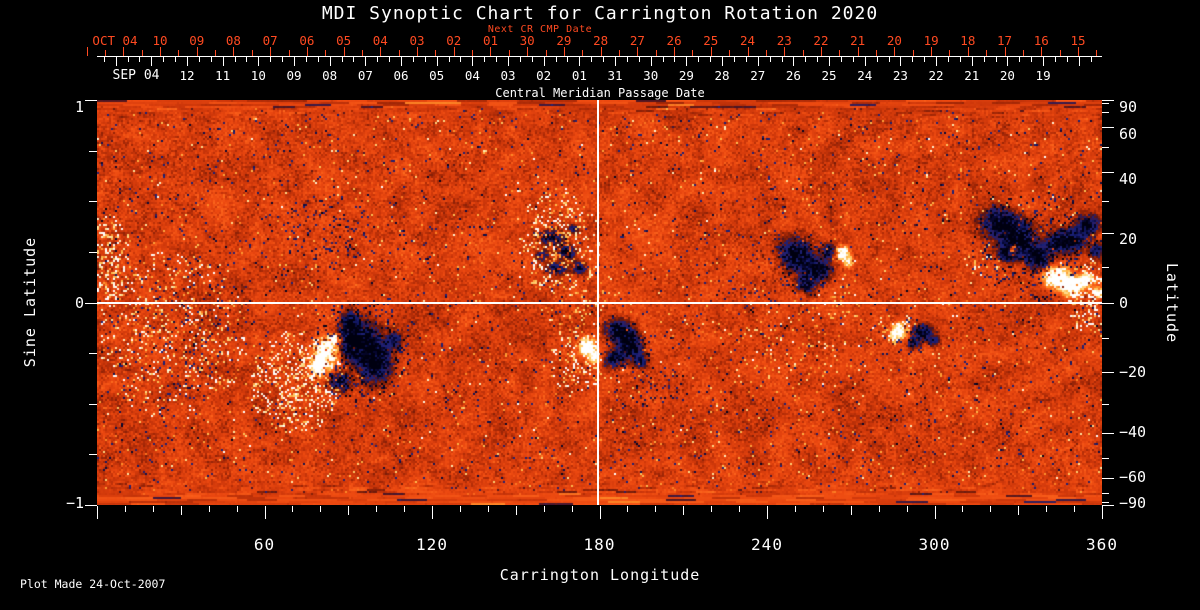  What do you see at coordinates (767, 544) in the screenshot?
I see `longitude-tick-label: 240` at bounding box center [767, 544].